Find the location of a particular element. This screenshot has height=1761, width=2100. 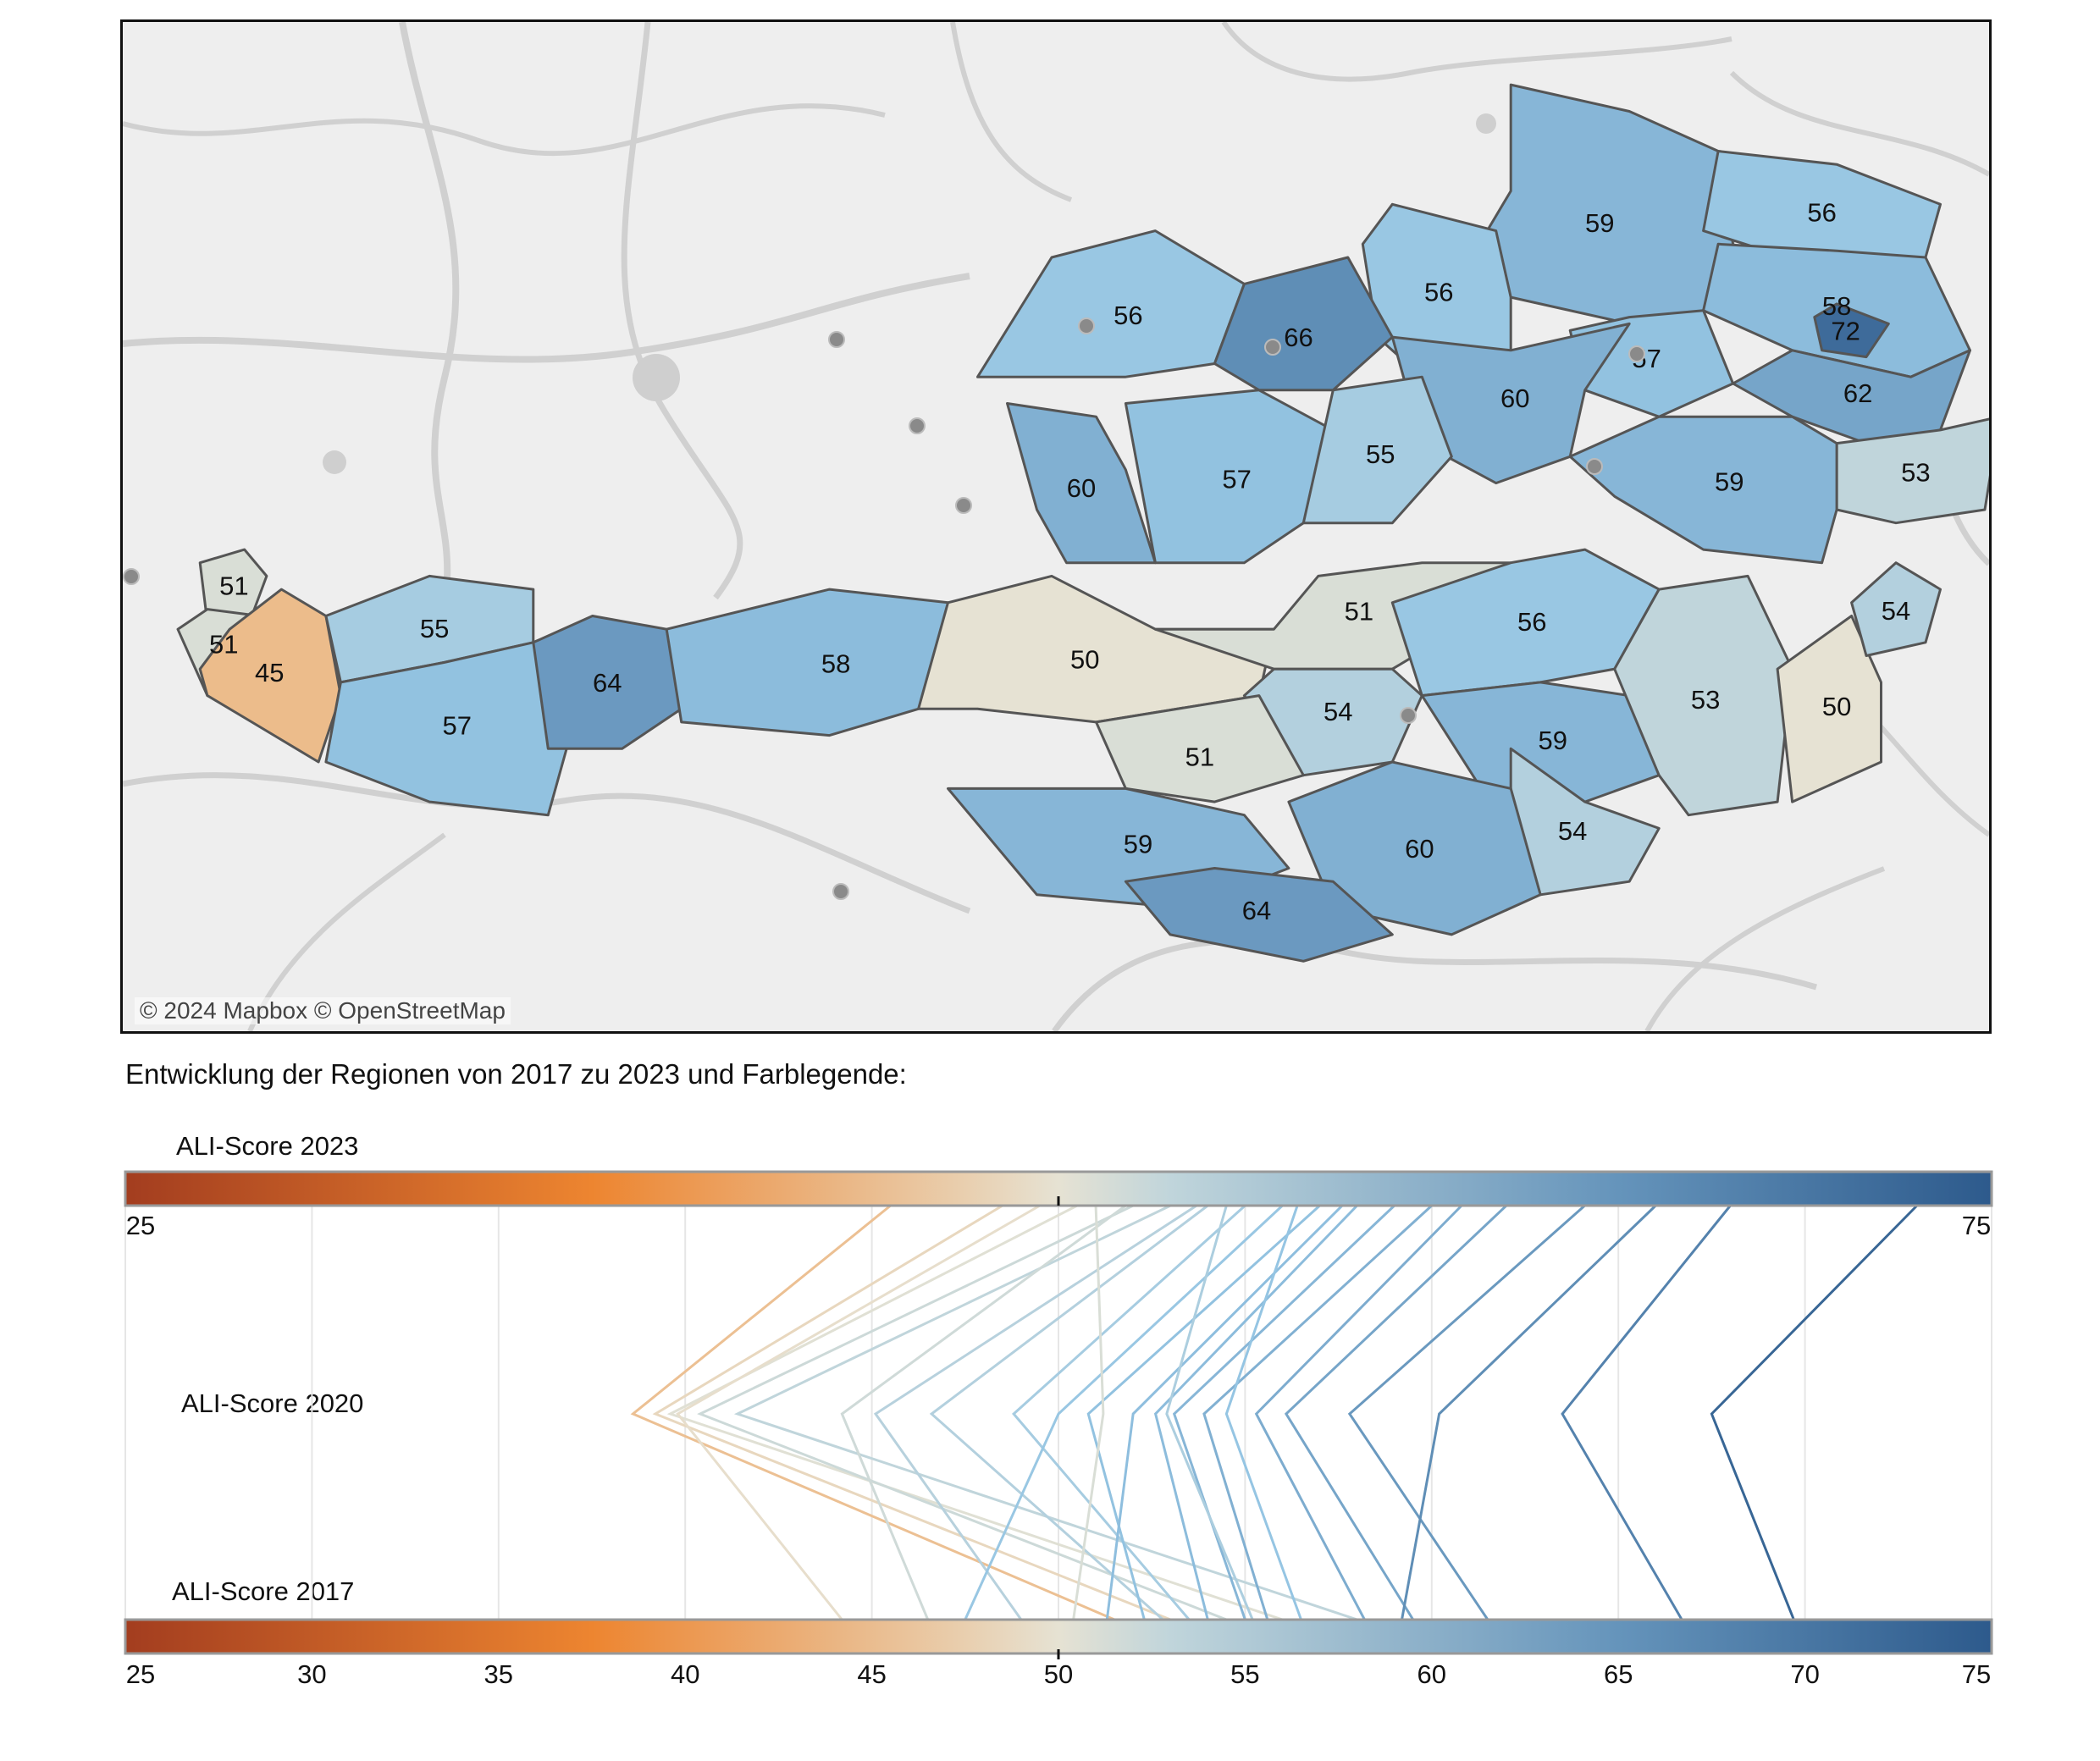

region-r27 is located at coordinates (1200, 748).